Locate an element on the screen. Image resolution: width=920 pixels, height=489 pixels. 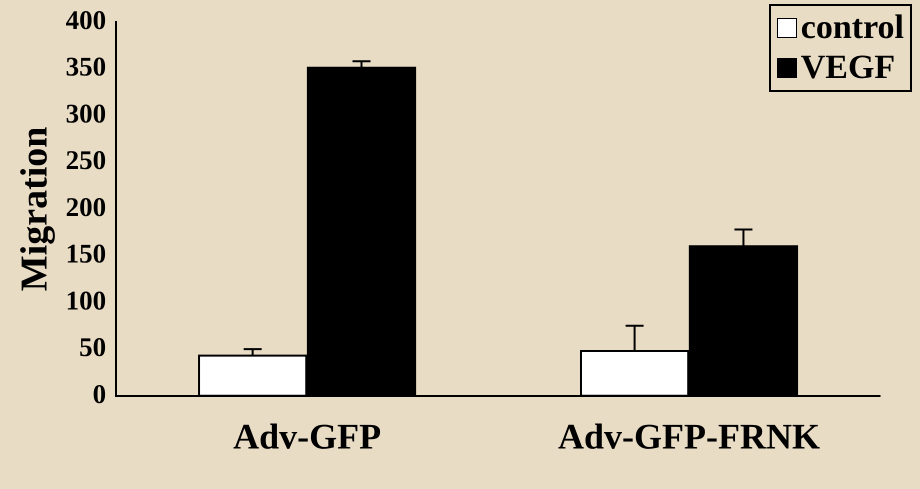
y-tick-label: 50 is located at coordinates (92, 347).